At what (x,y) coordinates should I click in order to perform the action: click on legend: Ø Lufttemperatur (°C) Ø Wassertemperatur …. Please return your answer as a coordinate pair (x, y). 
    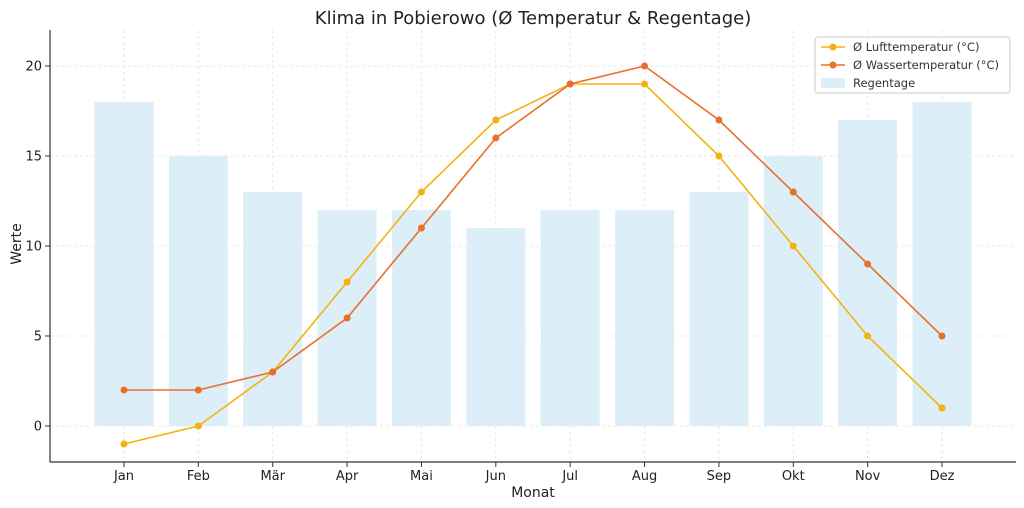
    Looking at the image, I should click on (912, 65).